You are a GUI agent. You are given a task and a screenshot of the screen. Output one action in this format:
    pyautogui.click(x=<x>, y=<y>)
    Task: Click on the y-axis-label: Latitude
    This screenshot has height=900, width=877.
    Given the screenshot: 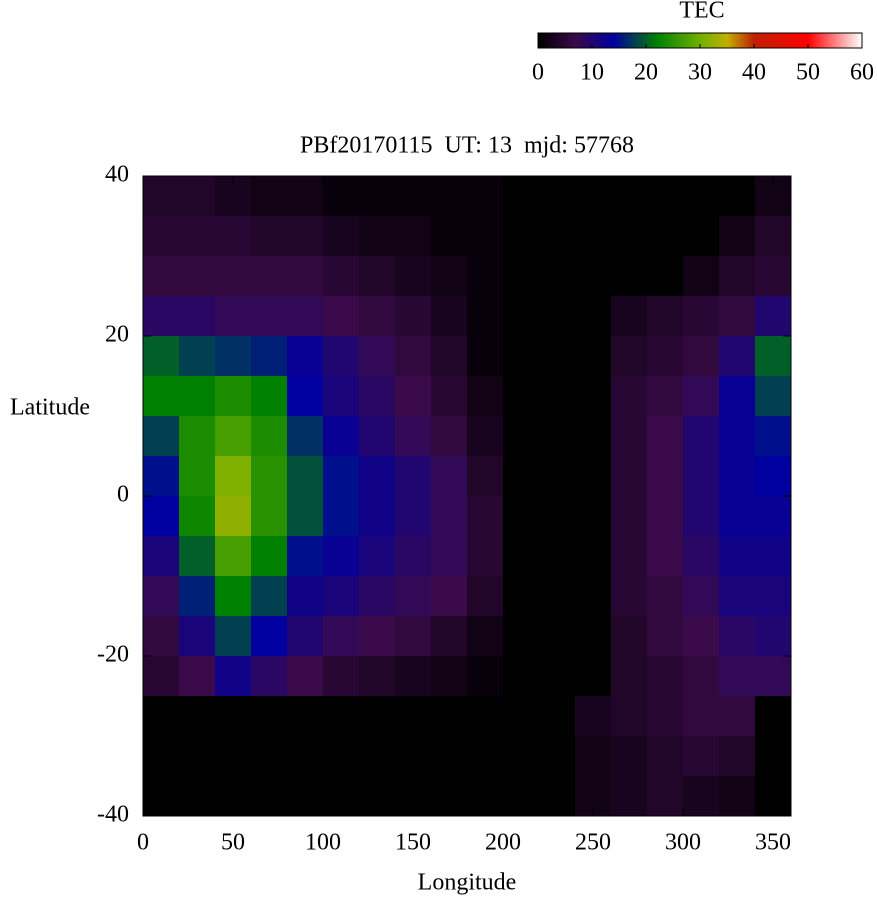 What is the action you would take?
    pyautogui.click(x=50, y=408)
    